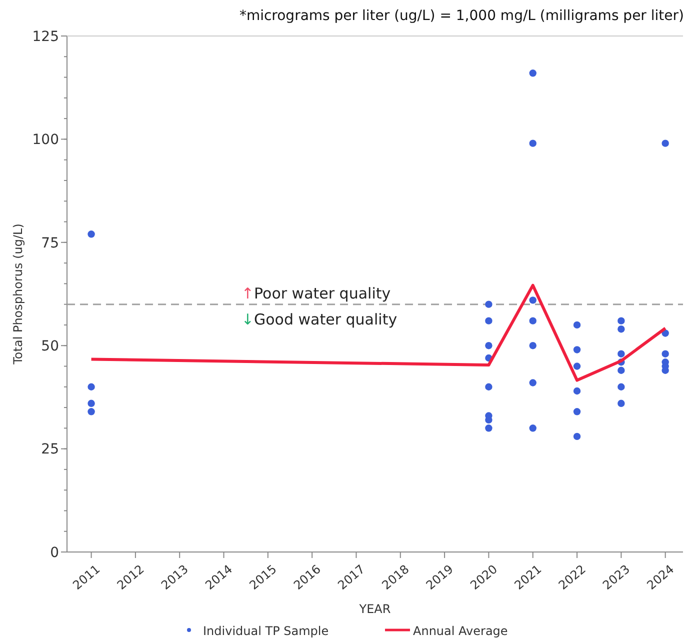 Image resolution: width=686 pixels, height=641 pixels. What do you see at coordinates (18, 295) in the screenshot?
I see `y-axis-title: Total Phosphorus (ug/L)` at bounding box center [18, 295].